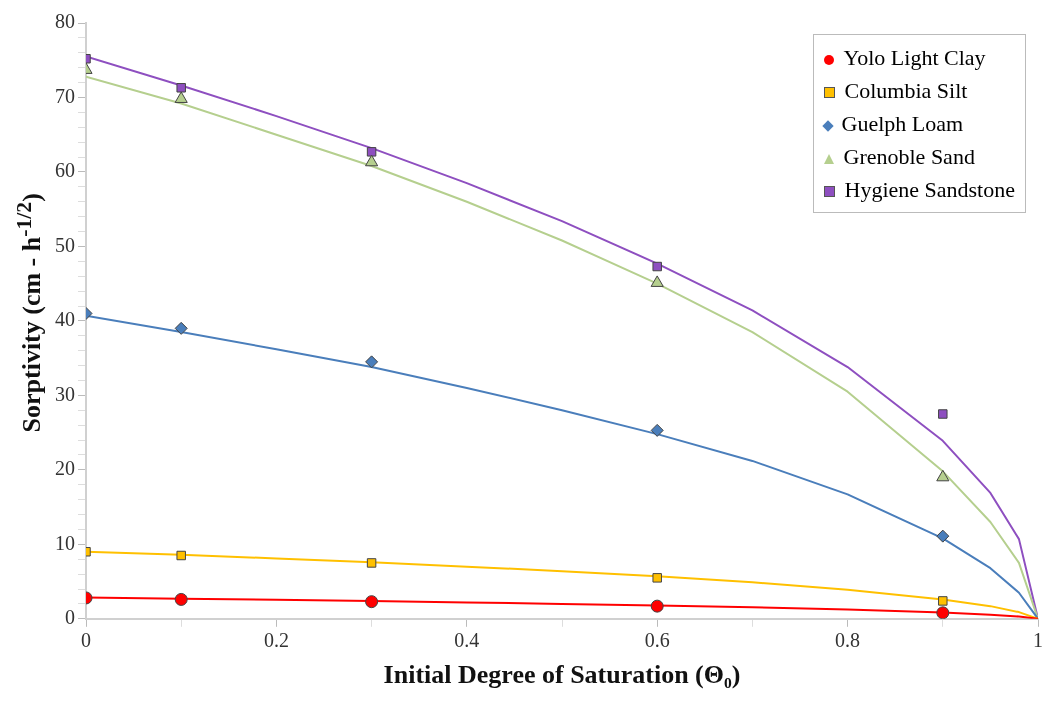 The width and height of the screenshot is (1054, 704). What do you see at coordinates (70, 617) in the screenshot?
I see `y-tick-label: 0` at bounding box center [70, 617].